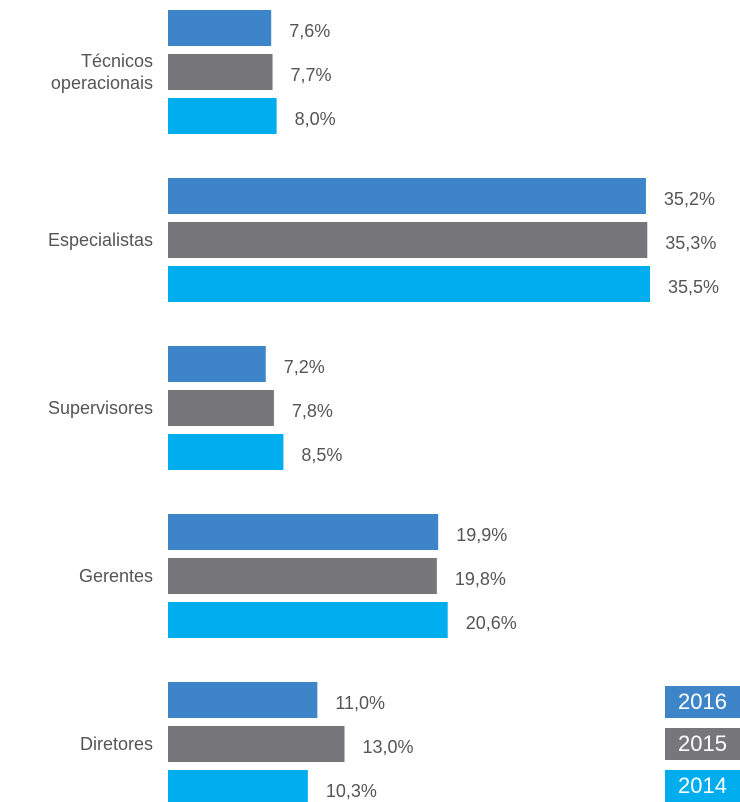 This screenshot has width=740, height=802. I want to click on category-label: Supervisores, so click(100, 408).